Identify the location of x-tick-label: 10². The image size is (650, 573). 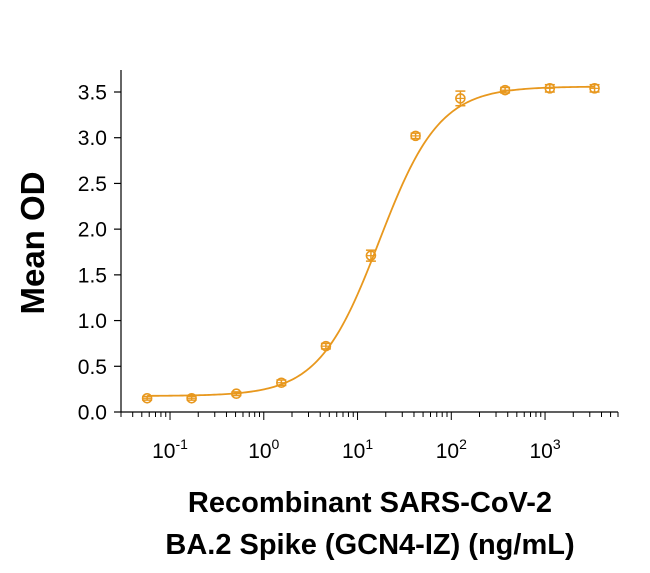
(451, 449).